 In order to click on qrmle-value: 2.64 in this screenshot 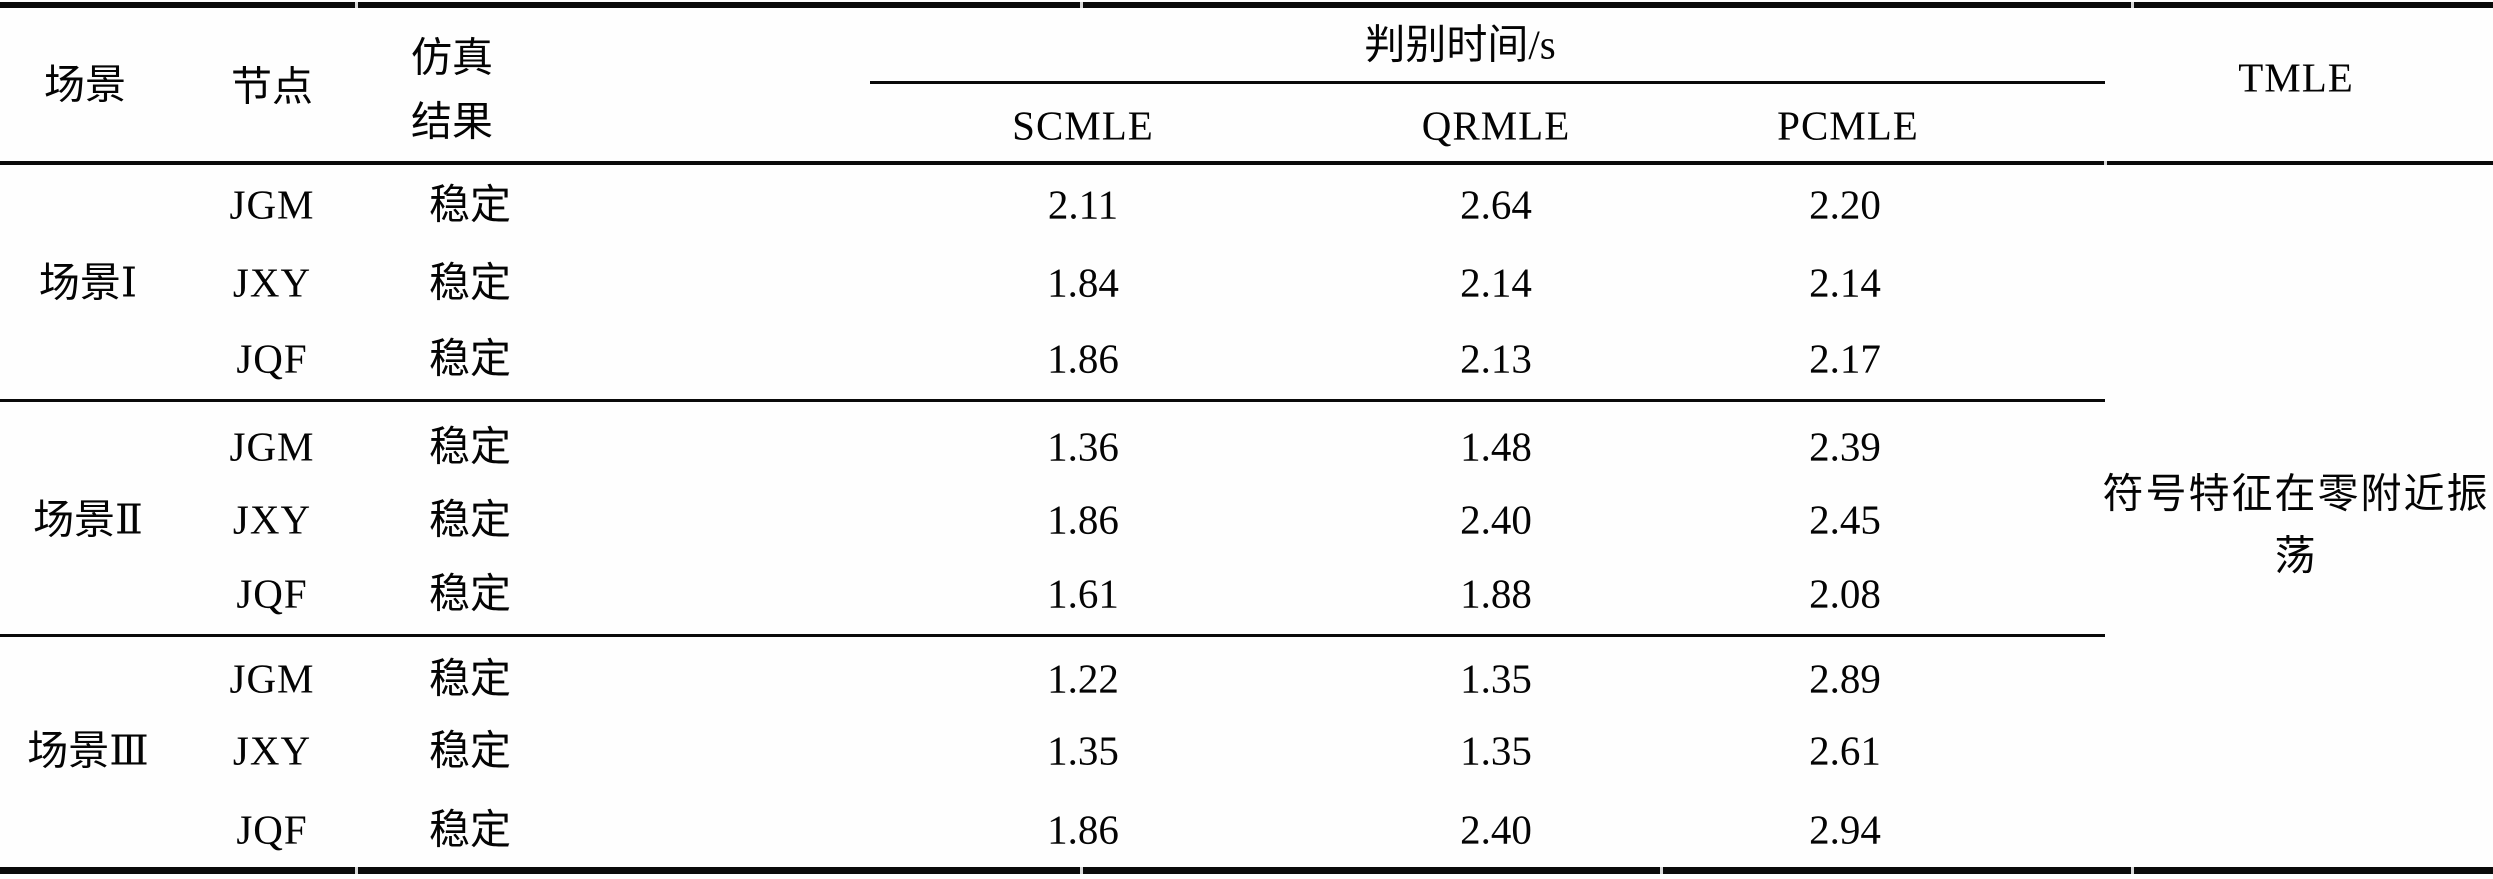, I will do `click(1496, 204)`.